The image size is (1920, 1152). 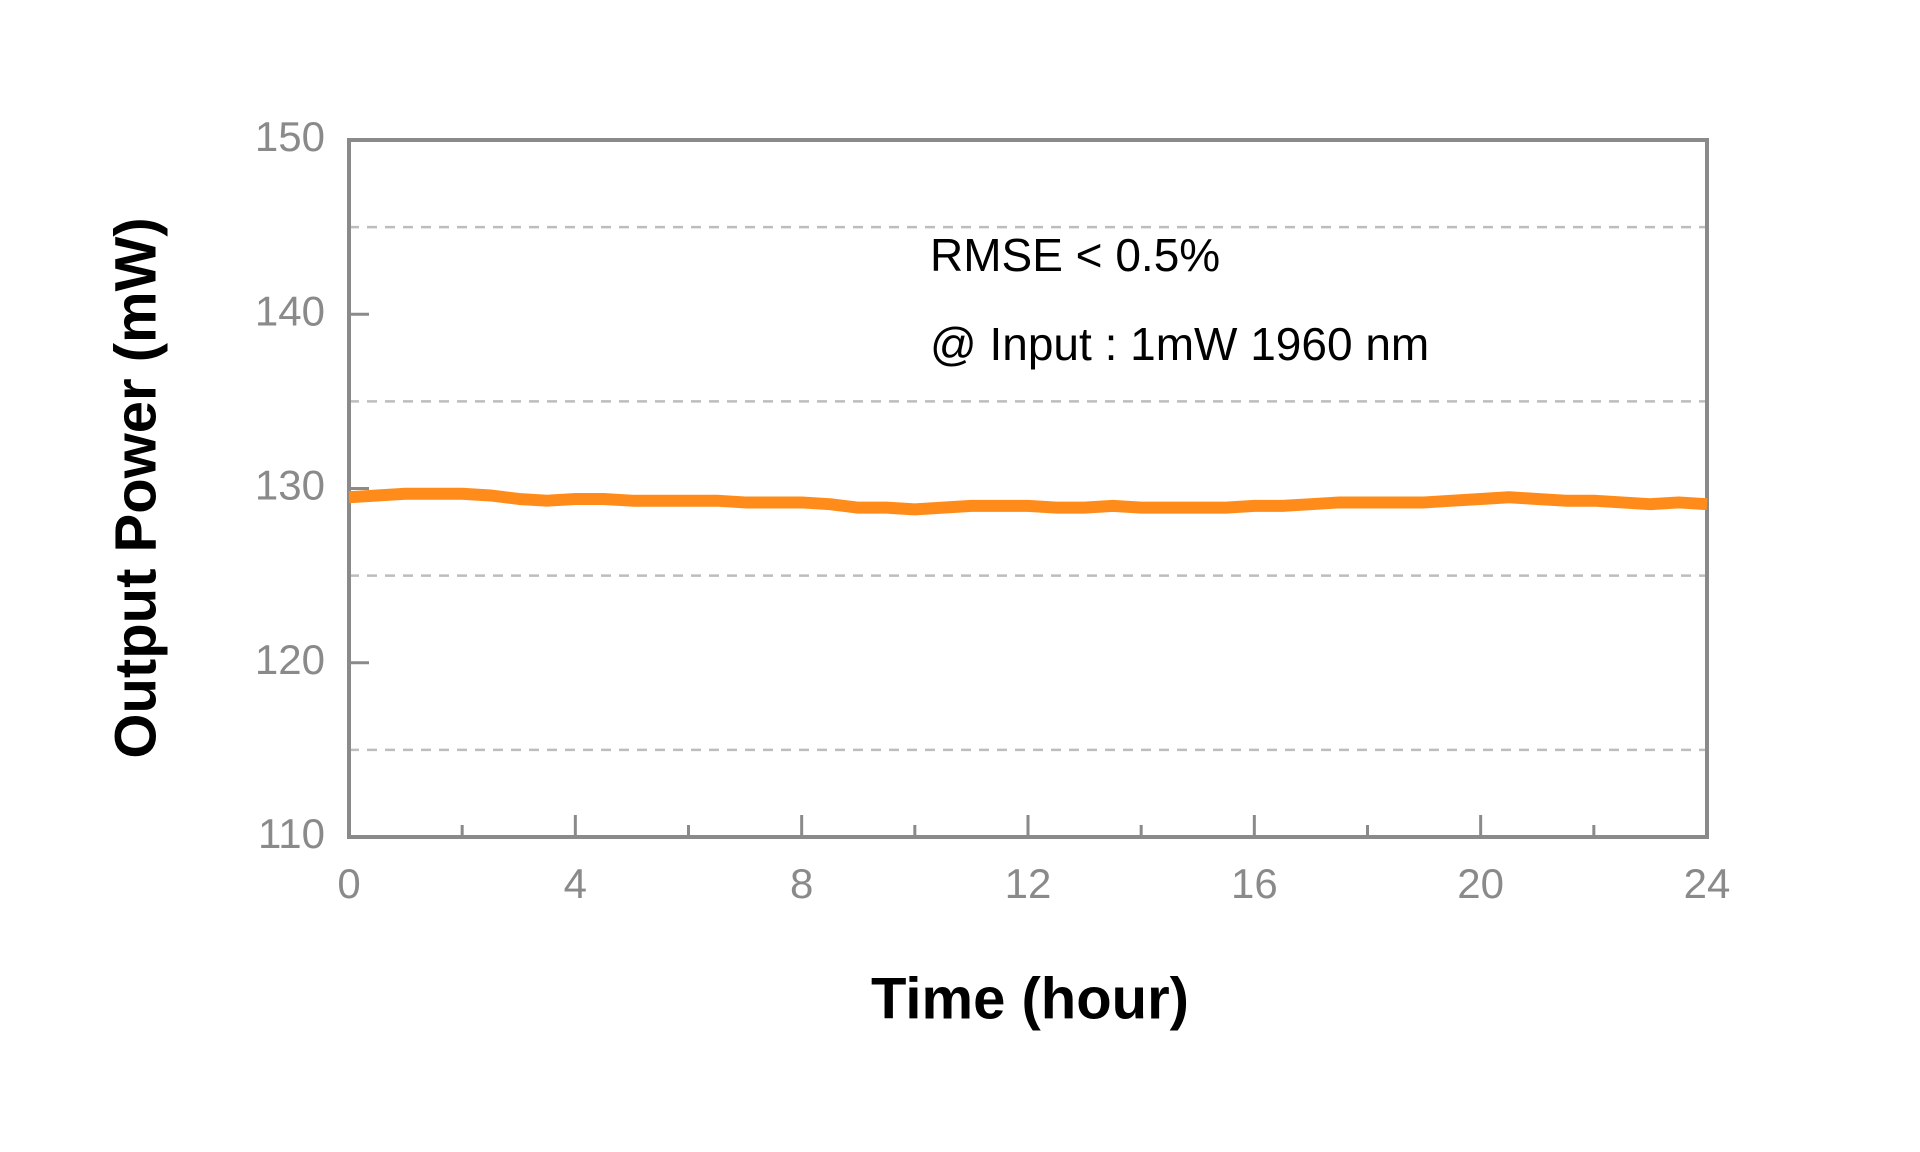 I want to click on annotation: @ Input : 1mW 1960 nm, so click(x=1179, y=344).